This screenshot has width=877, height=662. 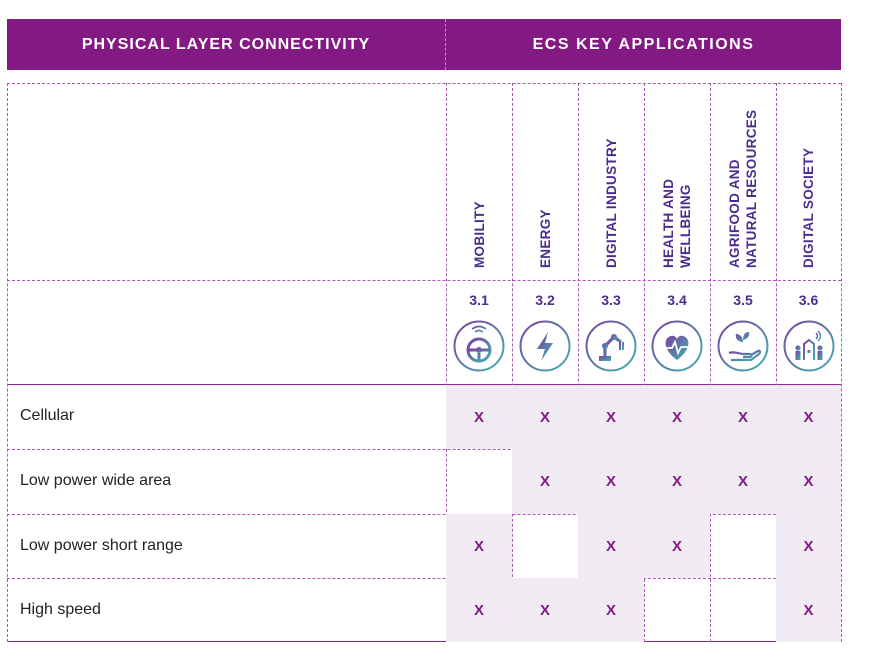 I want to click on column-header-label: ENERGY, so click(x=545, y=238).